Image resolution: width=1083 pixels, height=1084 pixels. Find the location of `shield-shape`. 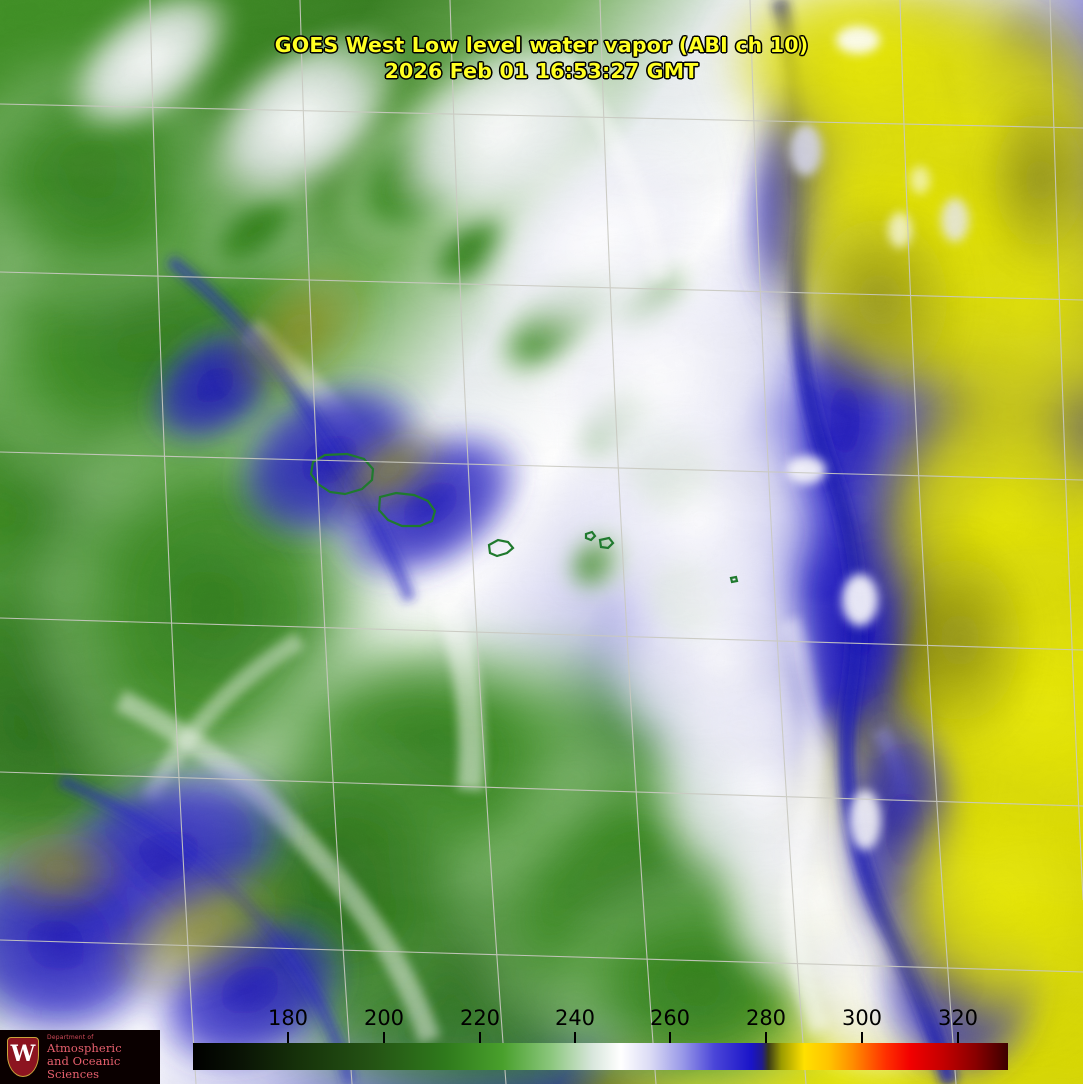

shield-shape is located at coordinates (23, 1057).